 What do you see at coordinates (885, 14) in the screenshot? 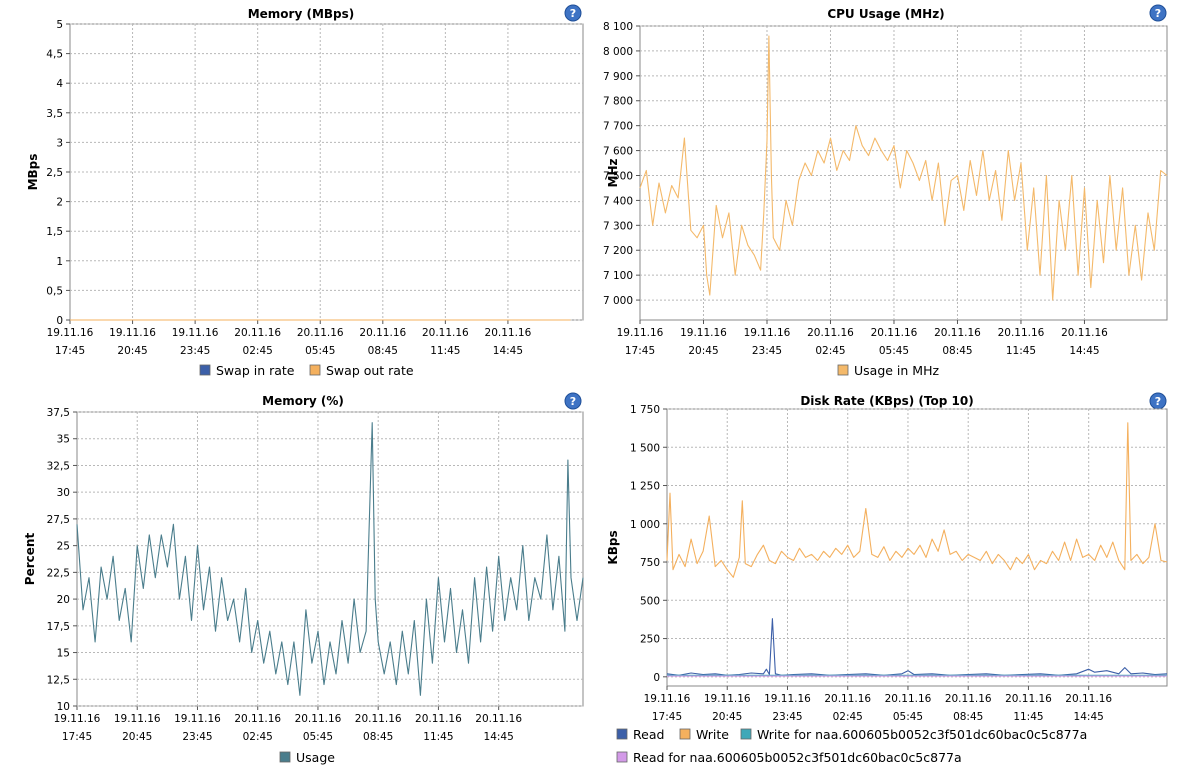
I see `chart-title: CPU Usage (MHz)` at bounding box center [885, 14].